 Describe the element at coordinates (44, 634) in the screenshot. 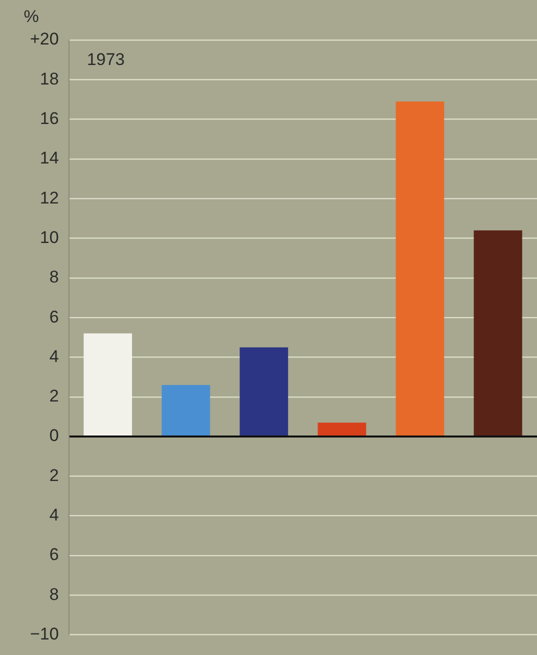

I see `y-tick-label: −10` at that location.